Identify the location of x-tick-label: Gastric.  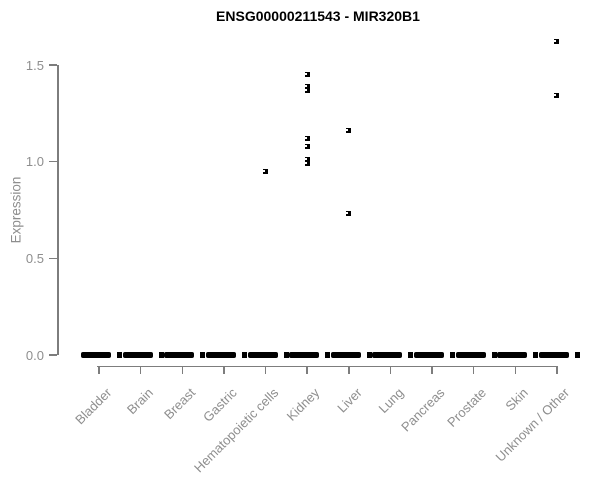
(219, 405).